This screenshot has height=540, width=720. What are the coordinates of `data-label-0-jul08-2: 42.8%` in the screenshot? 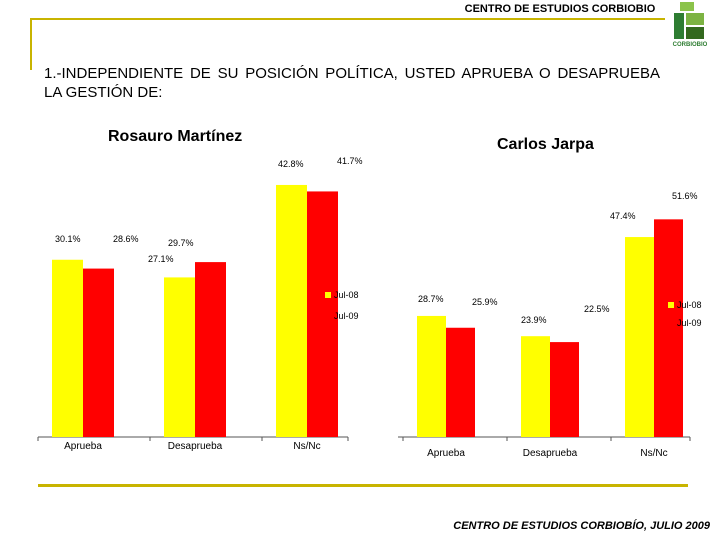 It's located at (291, 164).